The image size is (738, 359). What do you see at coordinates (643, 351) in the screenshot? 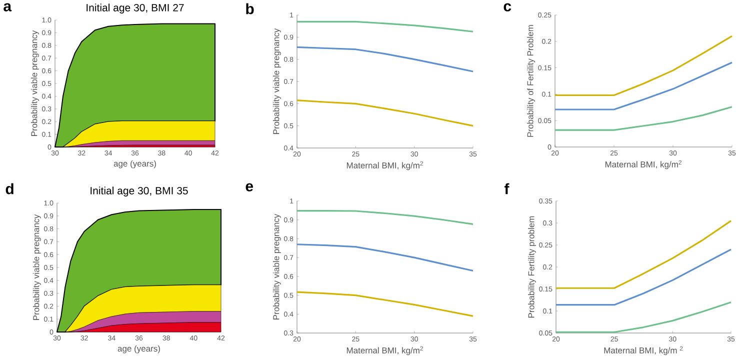
I see `x-axis-title: Maternal BMI, kg/m $^{2}$` at bounding box center [643, 351].